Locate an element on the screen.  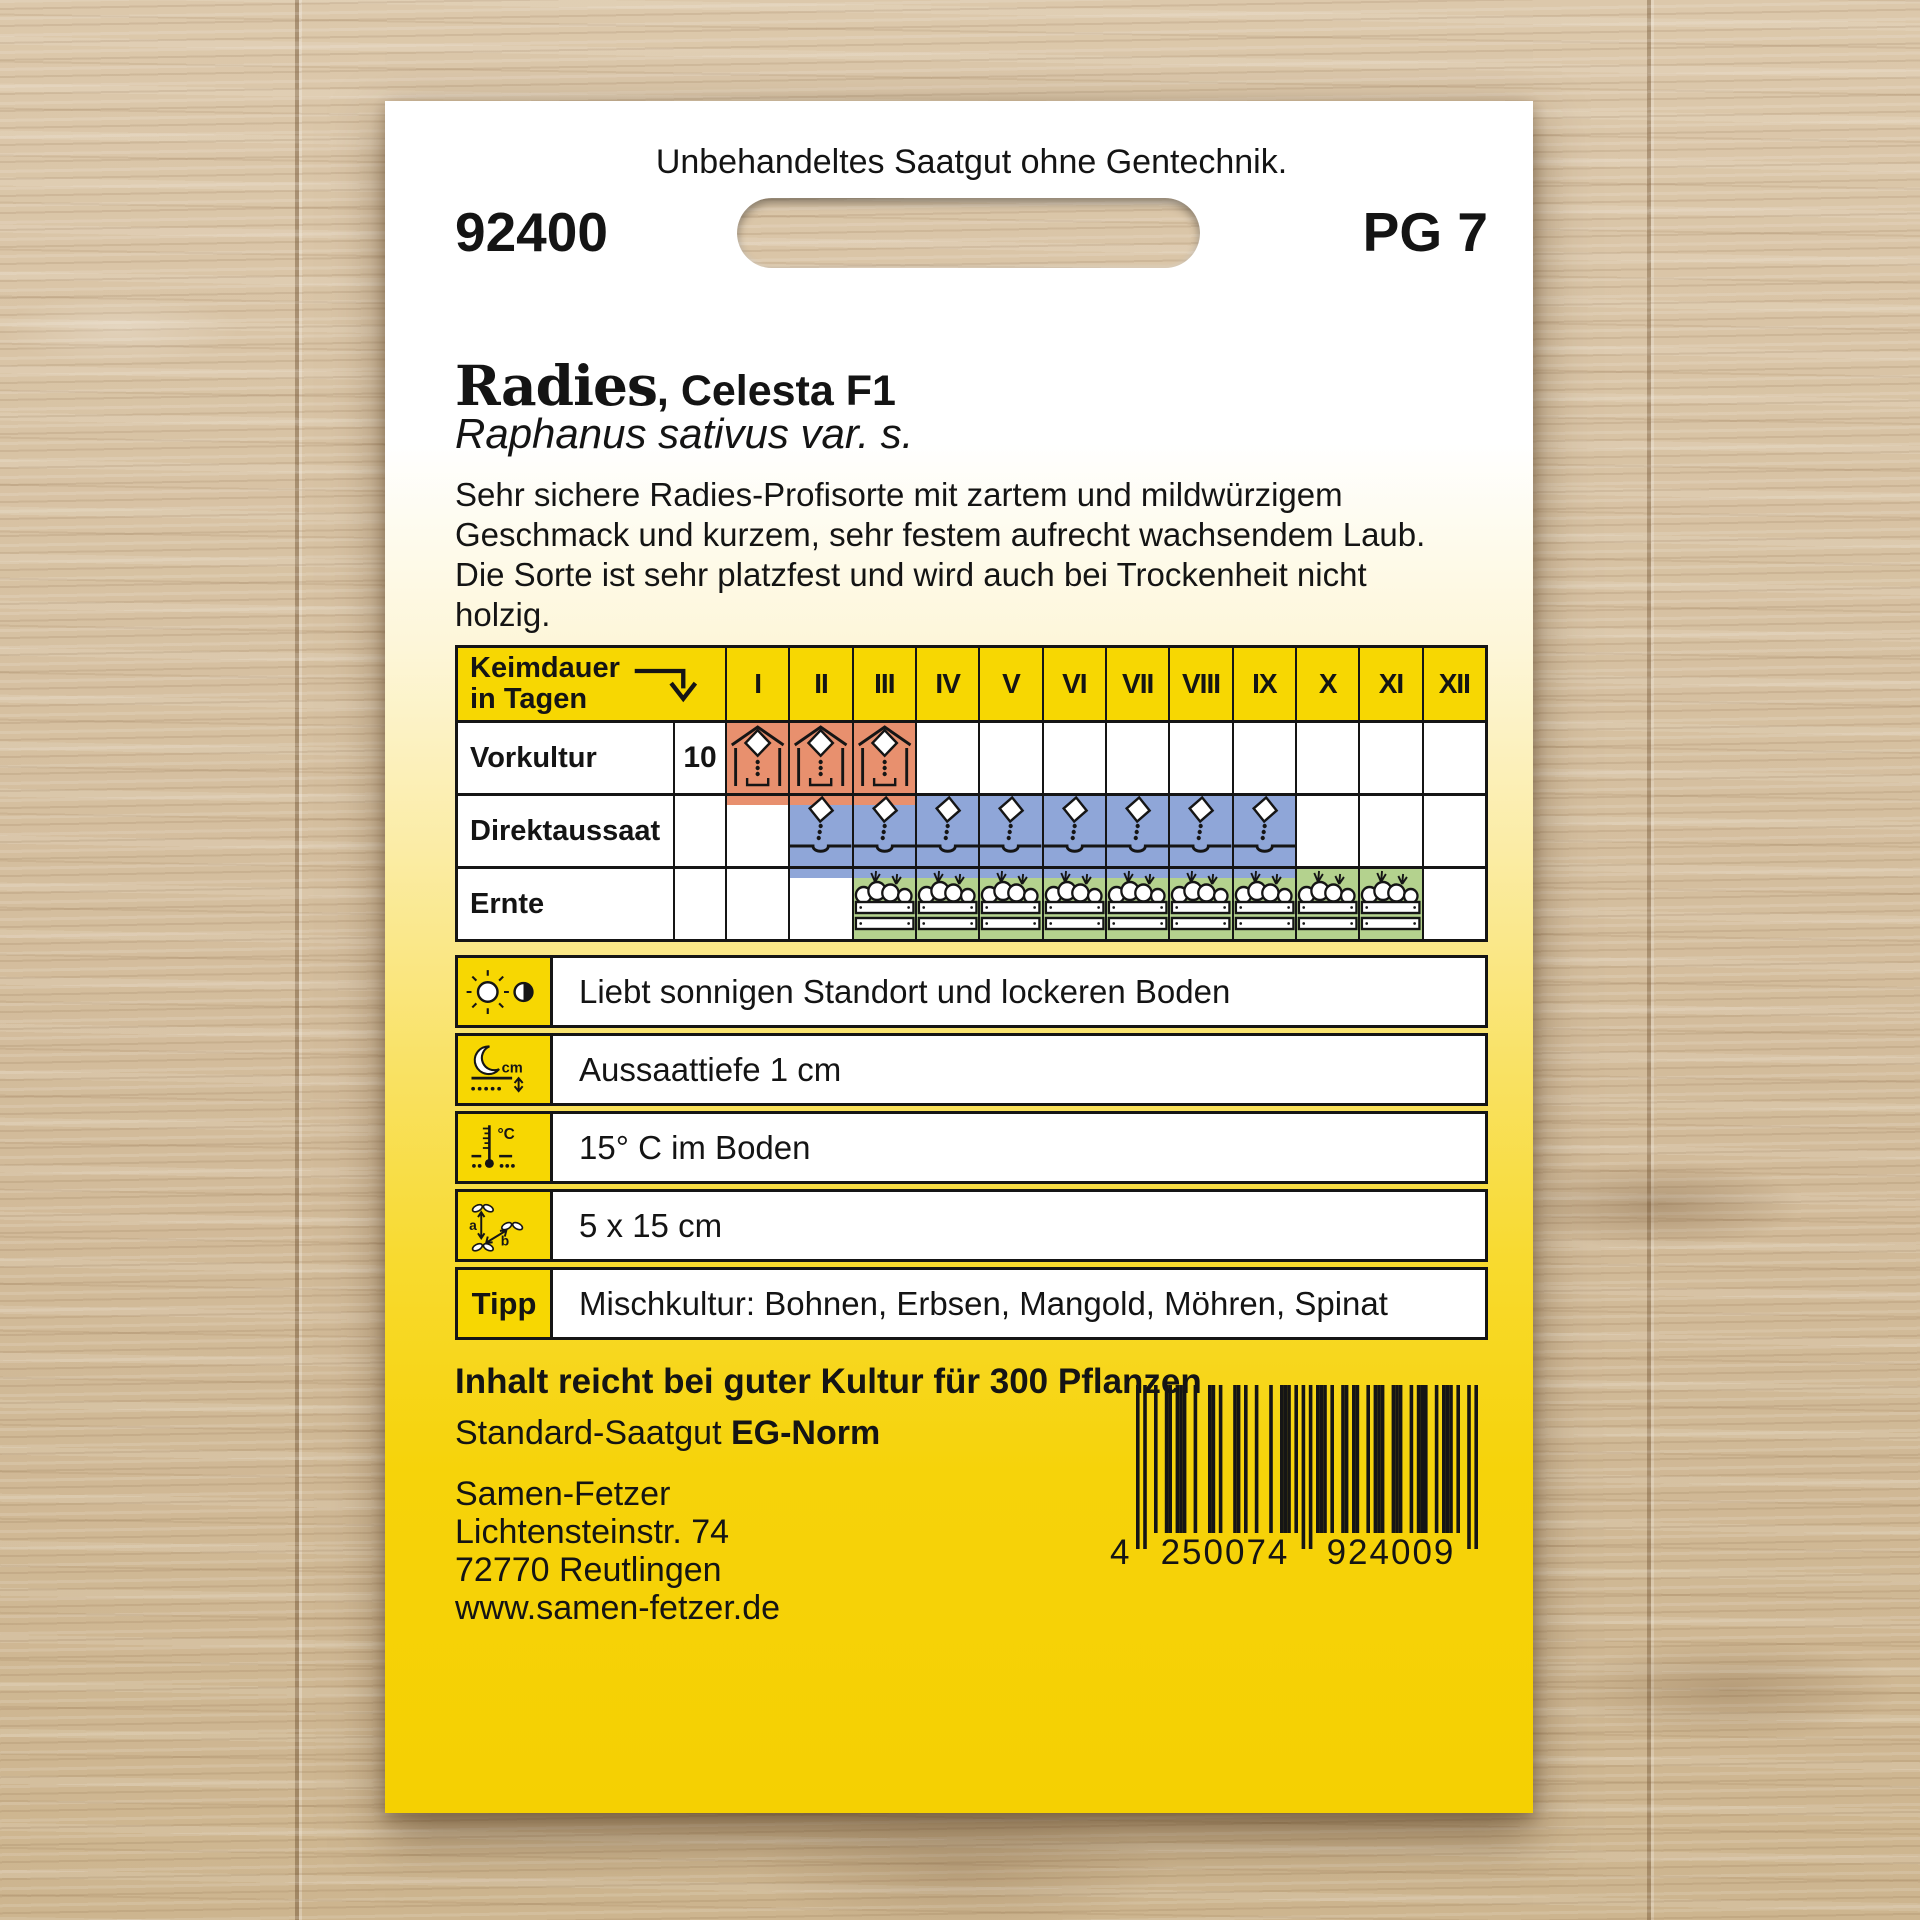
svg-text: b is located at coordinates (505, 1240).